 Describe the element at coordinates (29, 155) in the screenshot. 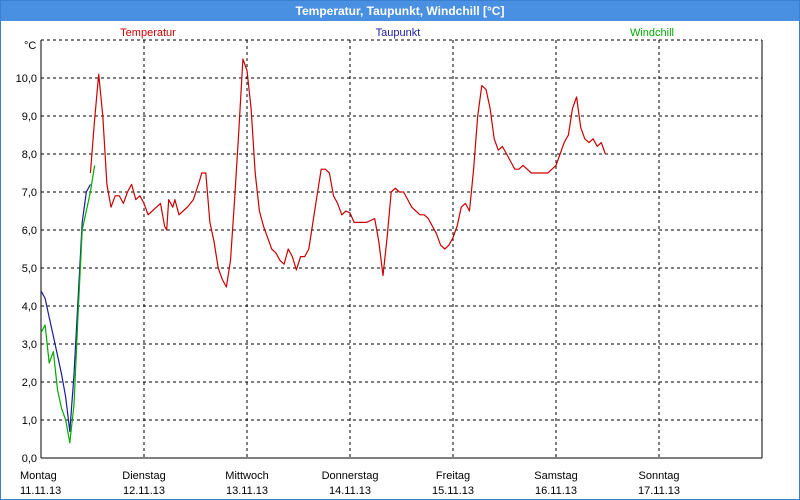

I see `y-tick-label: 8,0` at that location.